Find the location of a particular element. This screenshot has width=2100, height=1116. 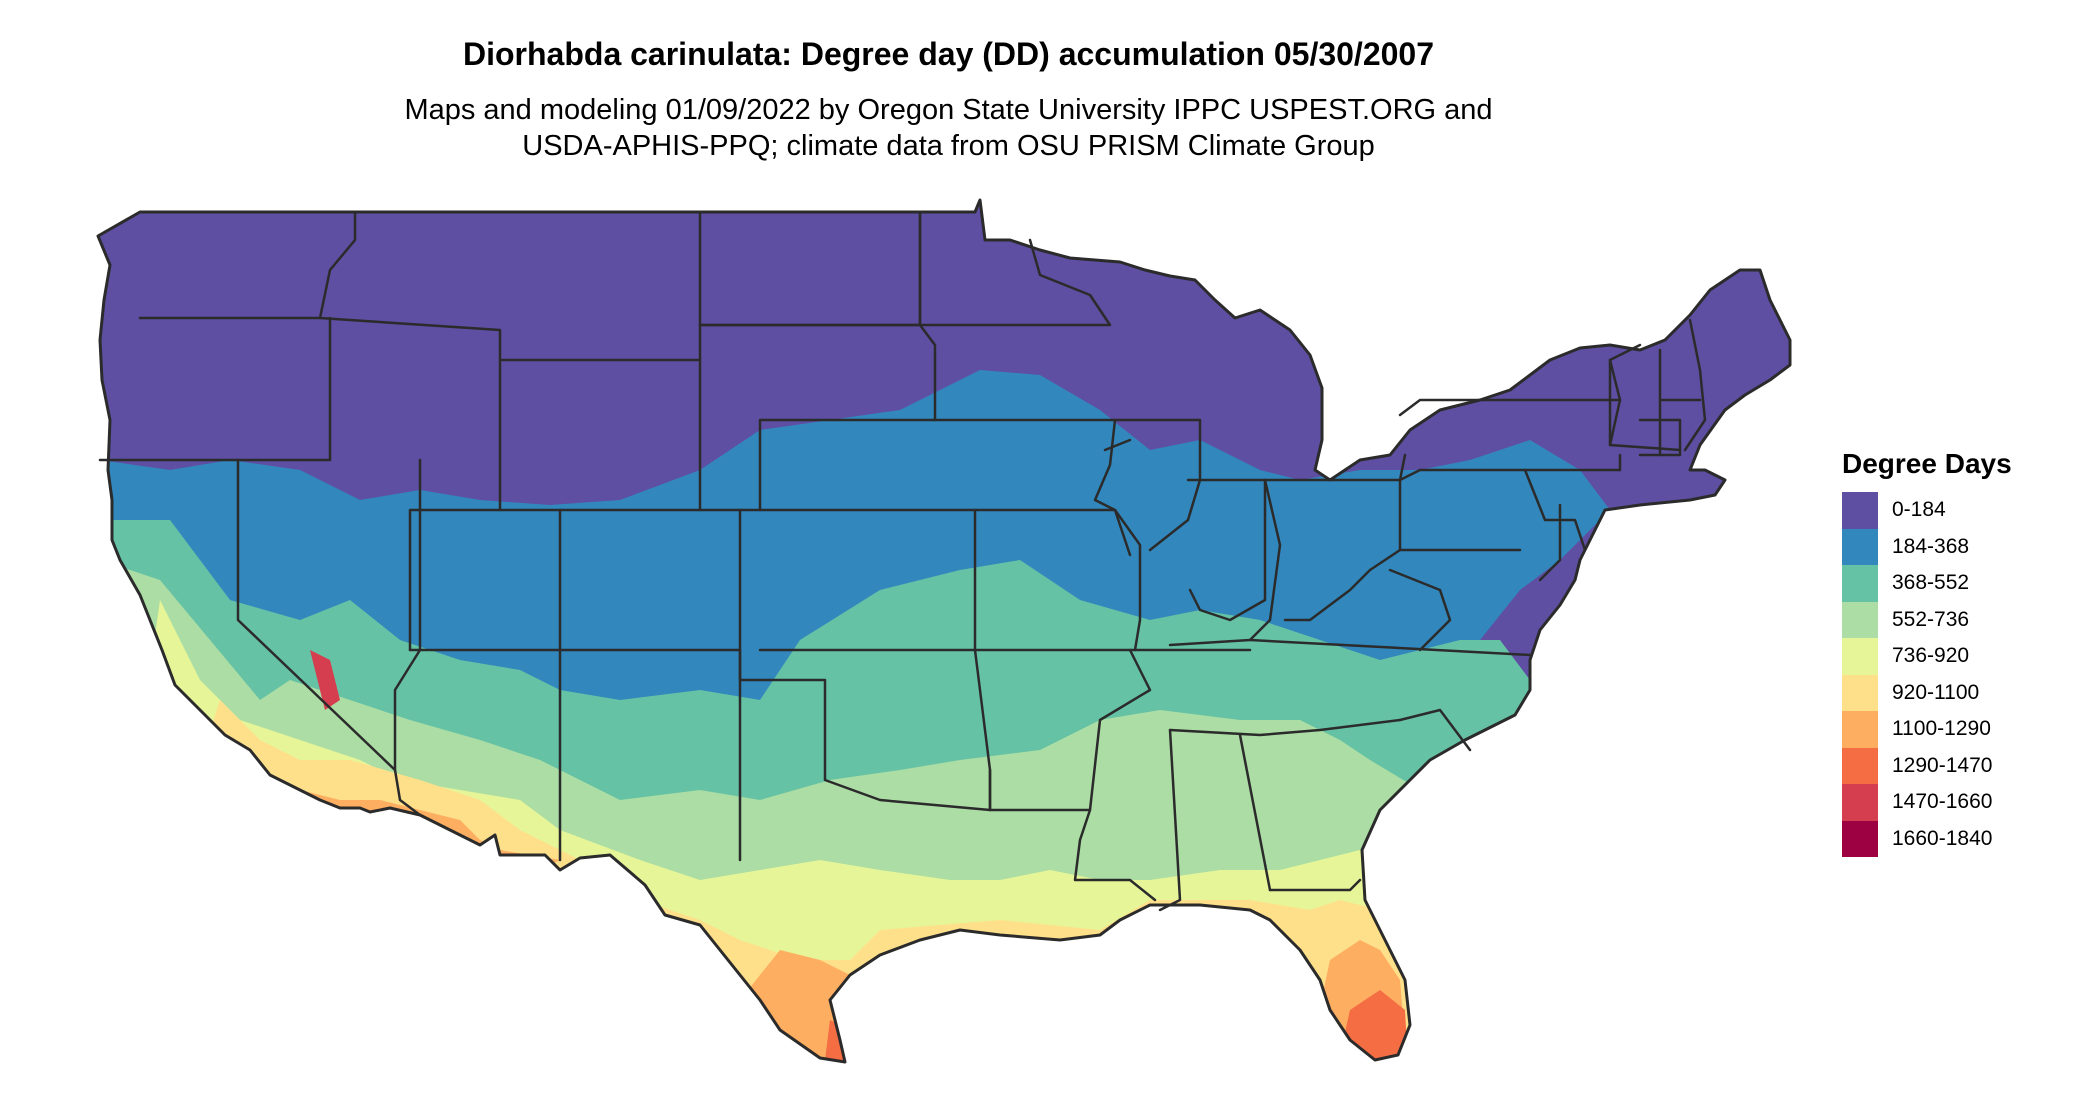

legend-item: 920-1100 is located at coordinates (1927, 692).